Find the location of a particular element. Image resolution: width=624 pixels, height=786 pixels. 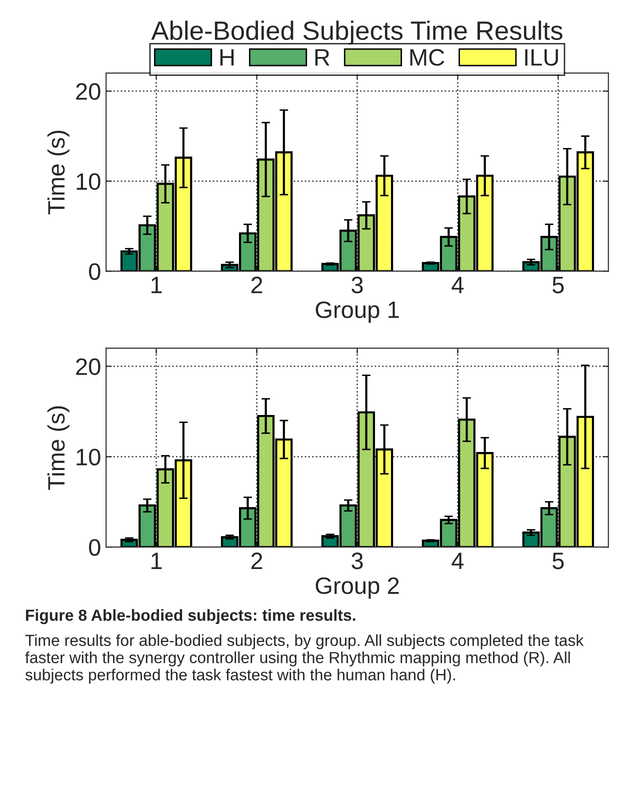

legend-label: H is located at coordinates (227, 57).